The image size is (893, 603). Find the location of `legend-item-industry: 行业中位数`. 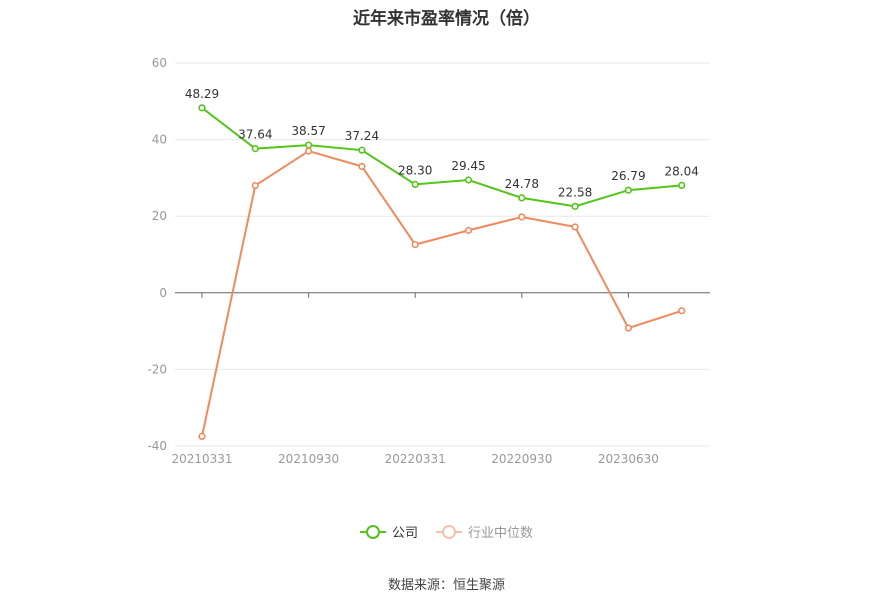

legend-item-industry: 行业中位数 is located at coordinates (484, 531).